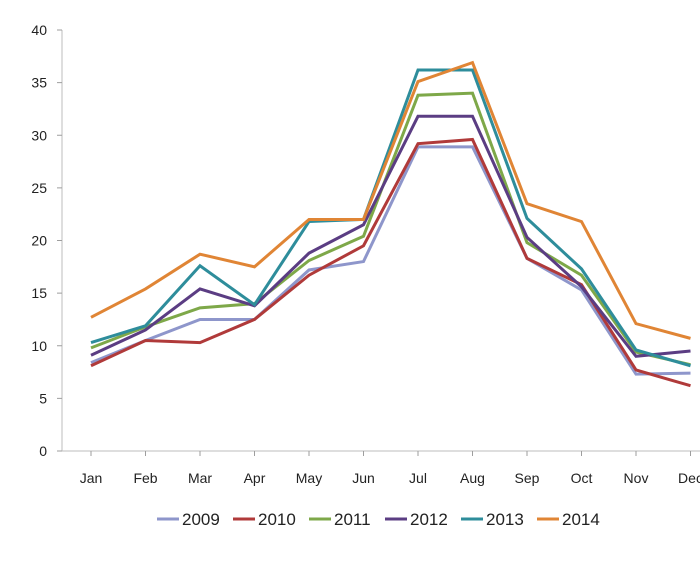 This screenshot has width=700, height=567. I want to click on legend-item-2012: 2012, so click(416, 519).